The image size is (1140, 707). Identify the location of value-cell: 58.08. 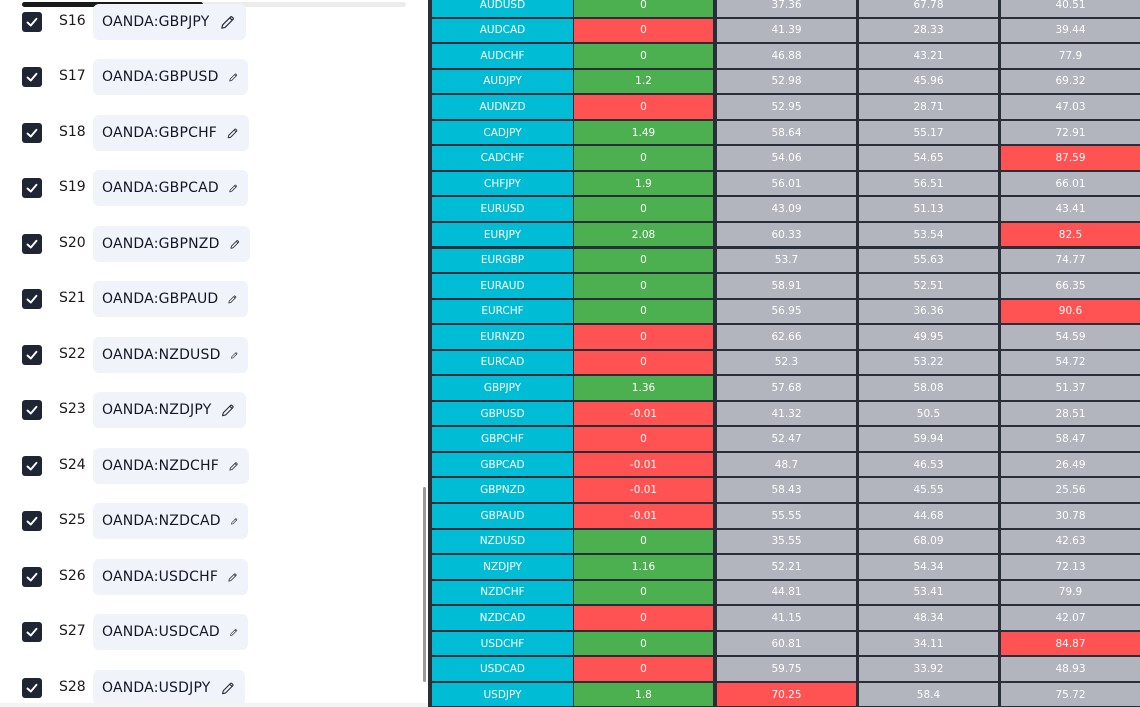
(928, 388).